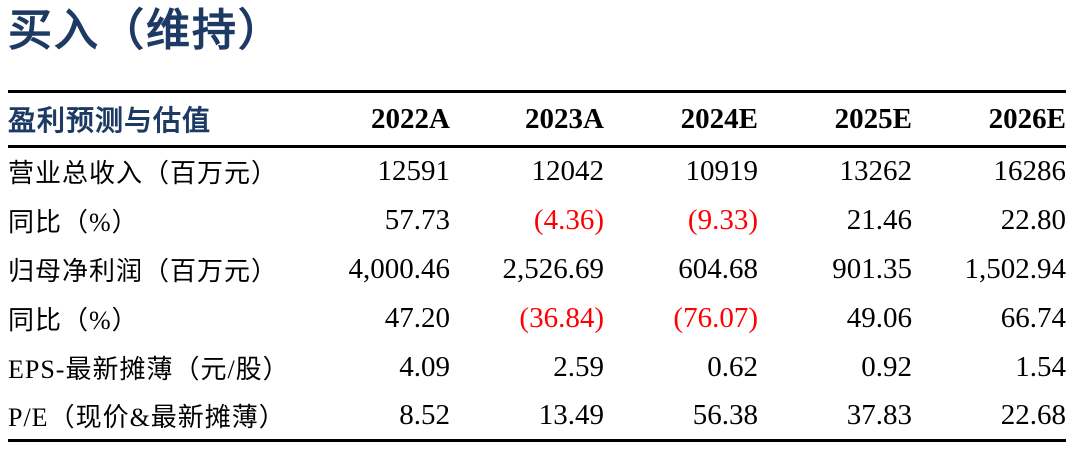 This screenshot has height=460, width=1080. What do you see at coordinates (1027, 118) in the screenshot?
I see `column-header: 2026E` at bounding box center [1027, 118].